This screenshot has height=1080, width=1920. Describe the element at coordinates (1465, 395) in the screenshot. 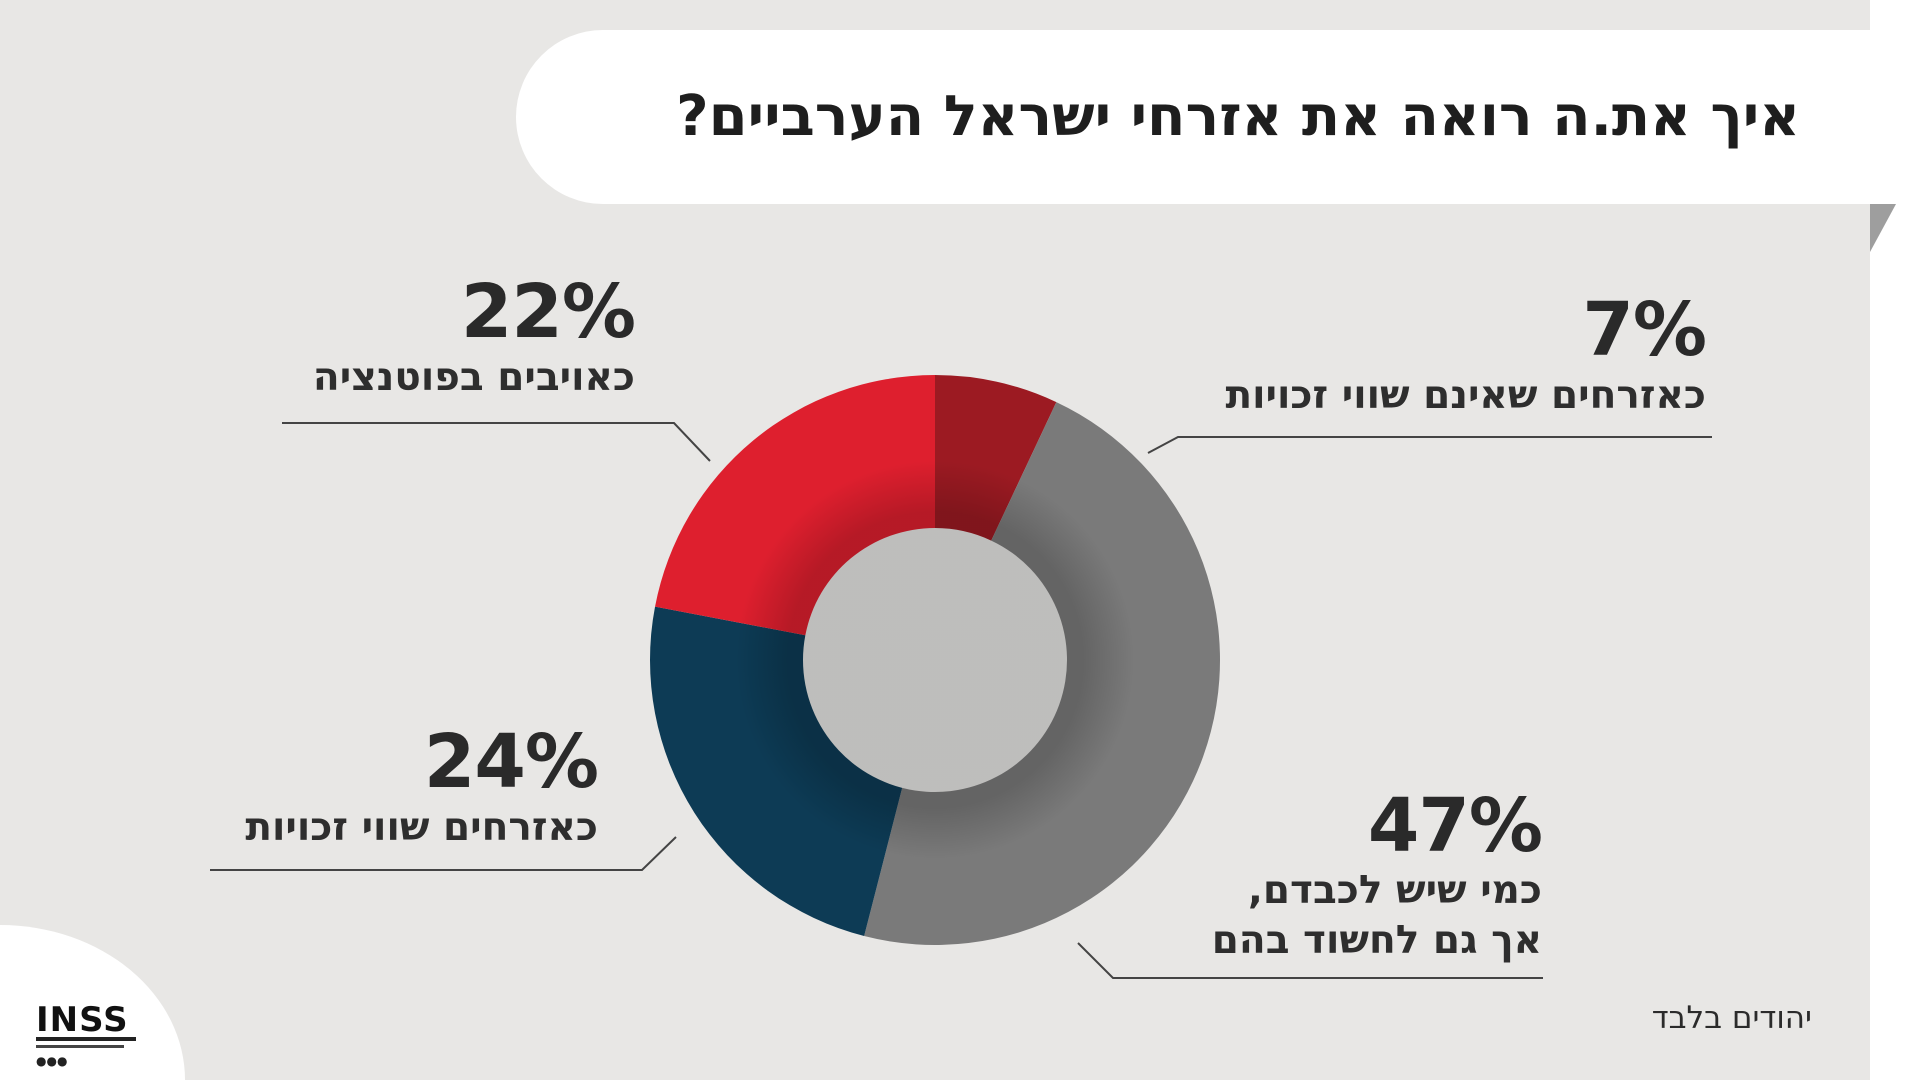

I see `desc-unequal-citizens: כאזרחים שאינם שווי זכויות` at that location.